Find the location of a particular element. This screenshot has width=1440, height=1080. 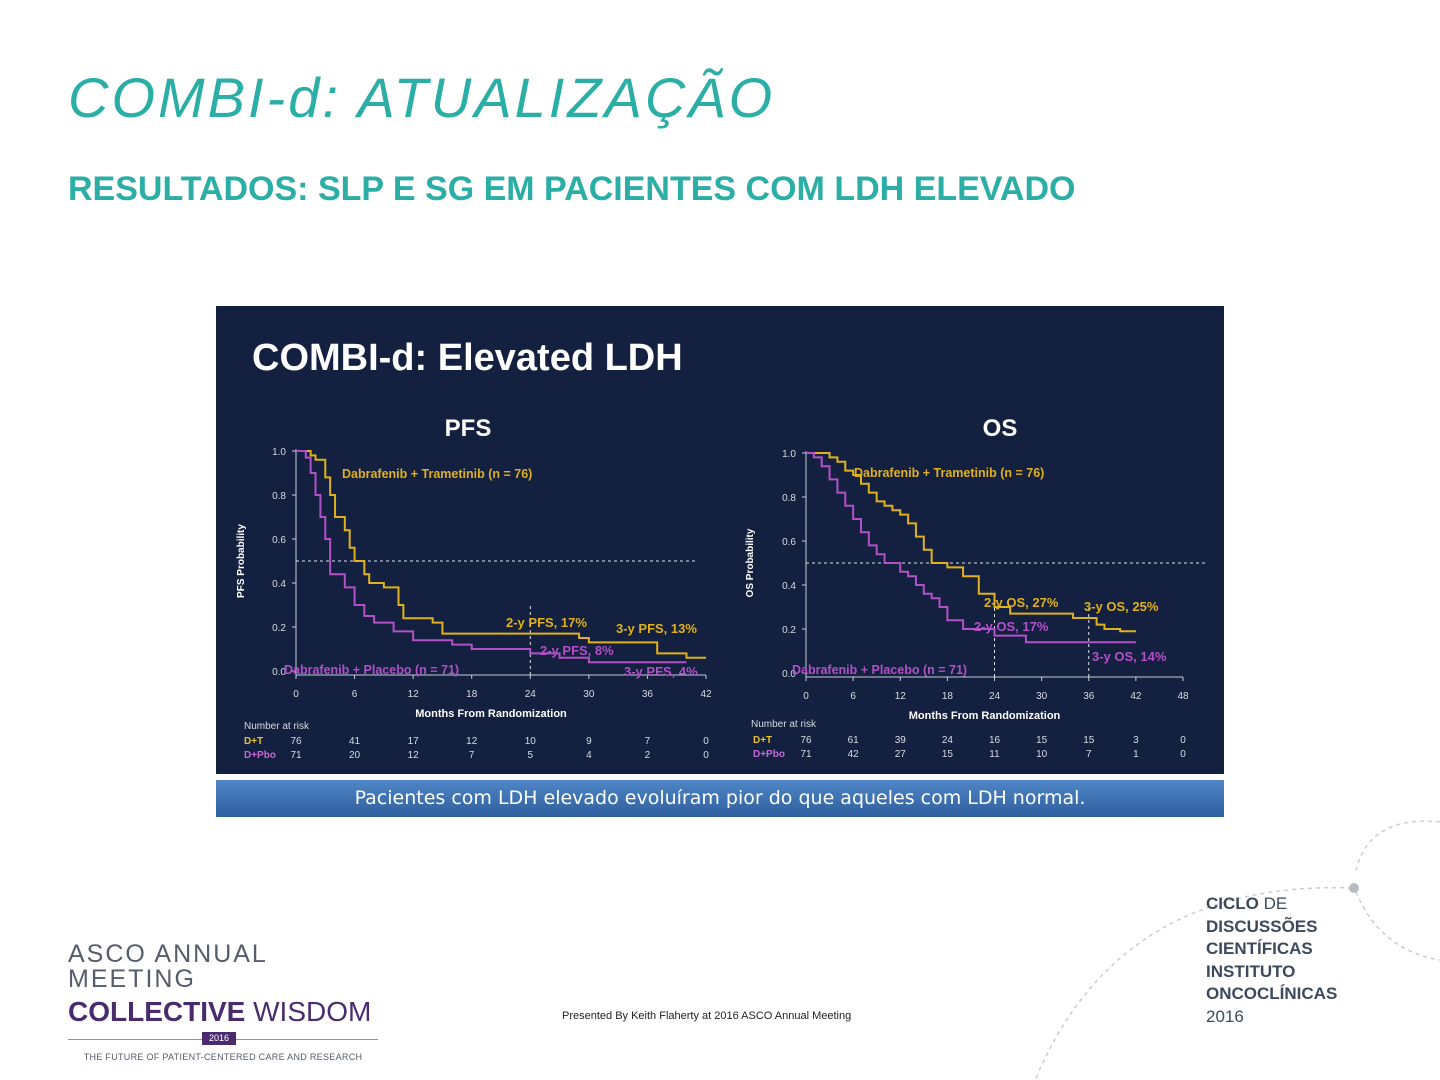

os-risk-value: 27 is located at coordinates (901, 754).